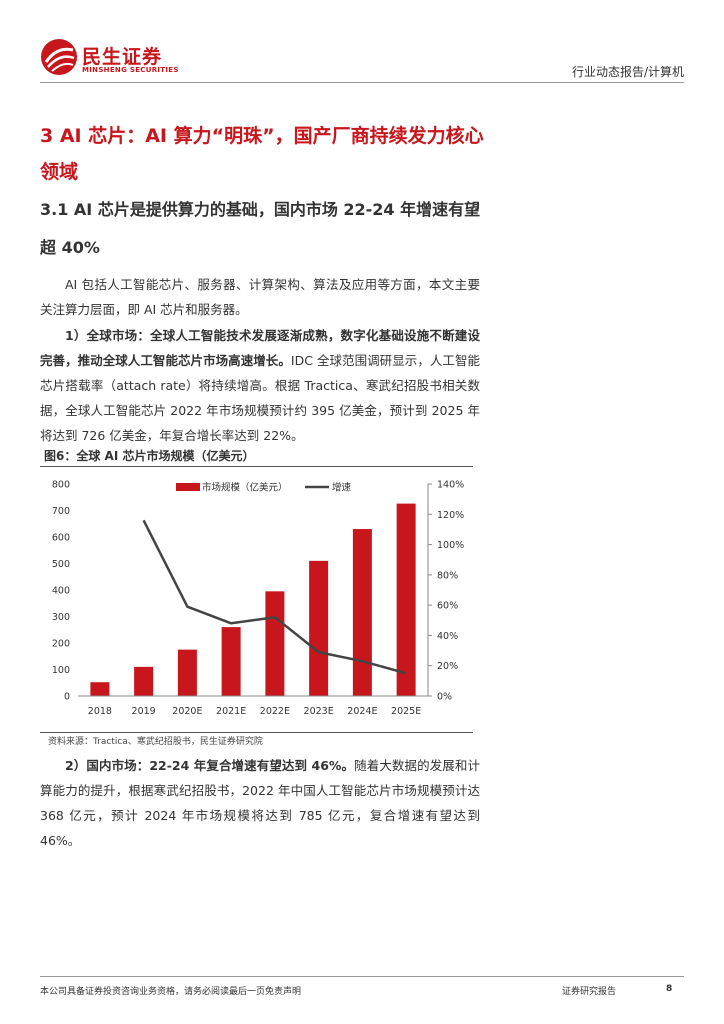 This screenshot has width=724, height=1024. Describe the element at coordinates (61, 485) in the screenshot. I see `left-tick-label: 800` at that location.